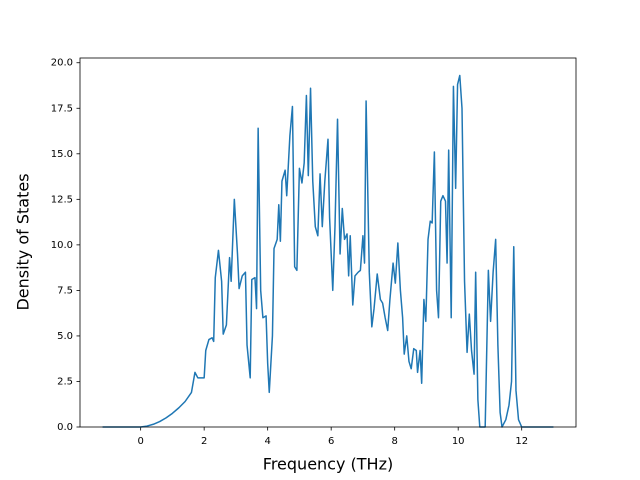  I want to click on y-tick-label: 17.5, so click(62, 108).